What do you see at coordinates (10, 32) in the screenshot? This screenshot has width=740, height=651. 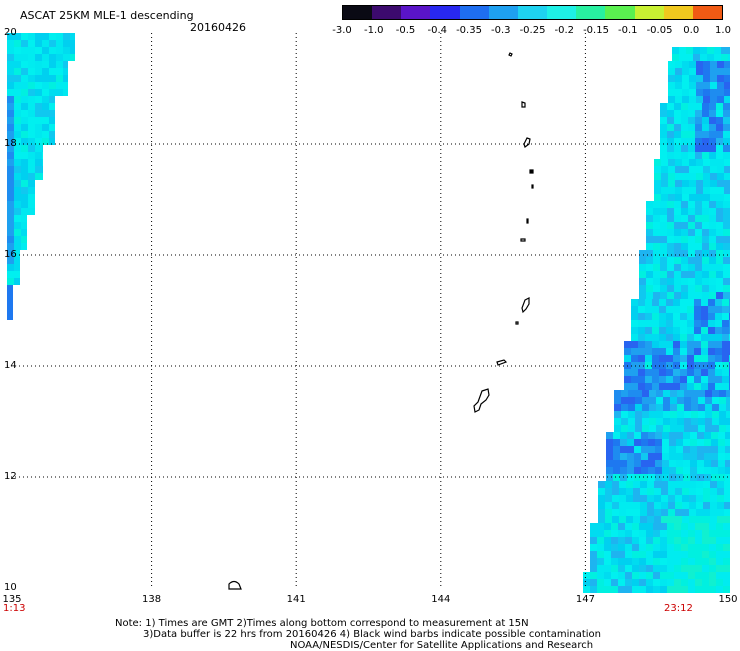 I see `latitude-label: 20` at bounding box center [10, 32].